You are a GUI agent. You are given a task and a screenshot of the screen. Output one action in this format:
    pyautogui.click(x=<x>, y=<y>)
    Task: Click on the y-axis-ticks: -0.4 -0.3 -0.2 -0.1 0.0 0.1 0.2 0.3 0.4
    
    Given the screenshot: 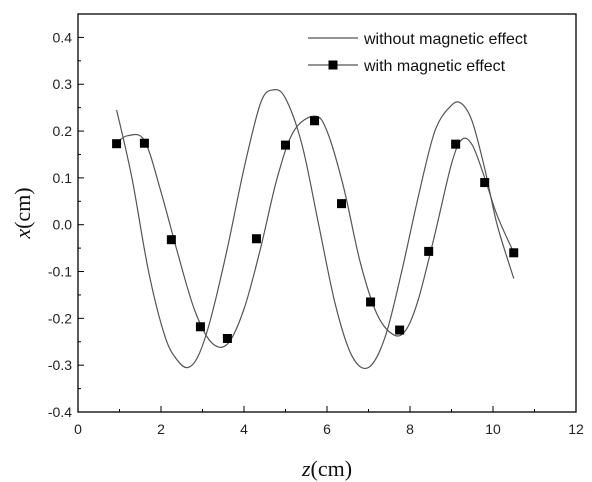 What is the action you would take?
    pyautogui.click(x=66, y=224)
    